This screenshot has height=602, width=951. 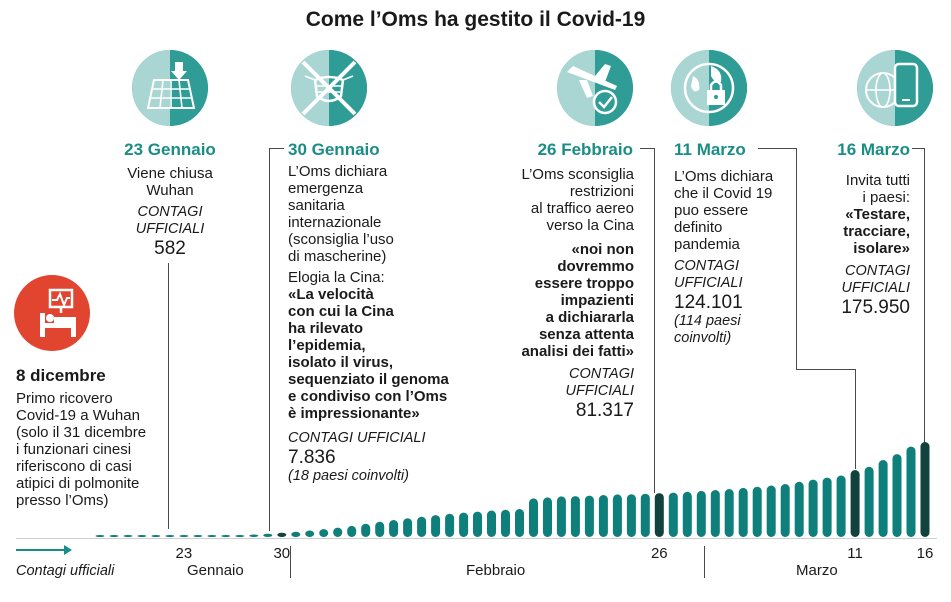 What do you see at coordinates (604, 410) in the screenshot?
I see `contagi-number: 81.317` at bounding box center [604, 410].